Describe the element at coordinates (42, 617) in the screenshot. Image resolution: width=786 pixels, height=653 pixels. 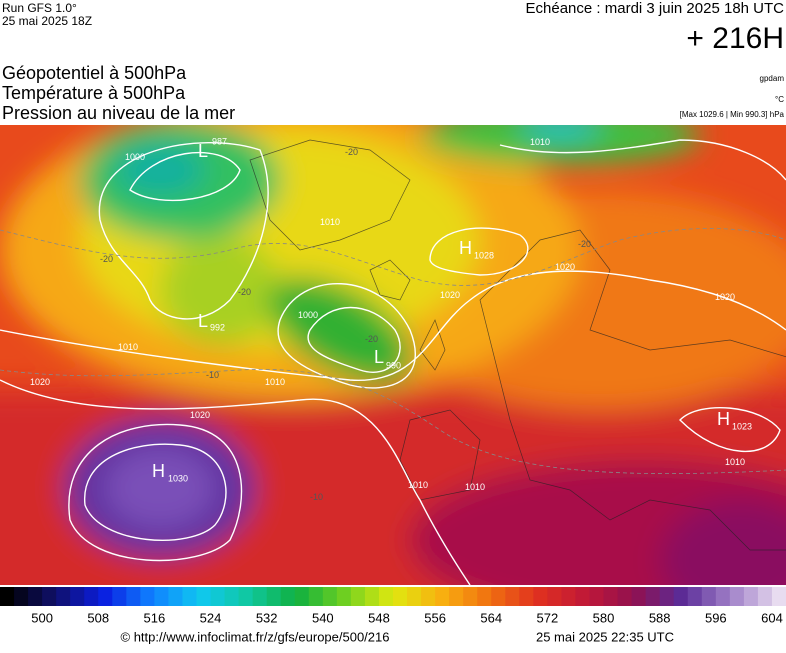
I see `colorbar-tick-label: 500` at that location.